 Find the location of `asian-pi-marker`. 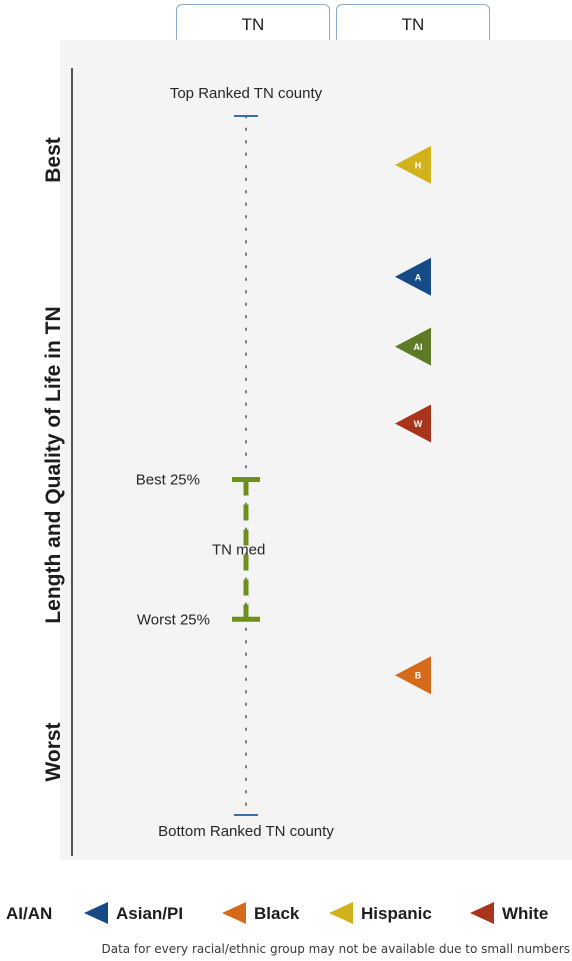

asian-pi-marker is located at coordinates (413, 276).